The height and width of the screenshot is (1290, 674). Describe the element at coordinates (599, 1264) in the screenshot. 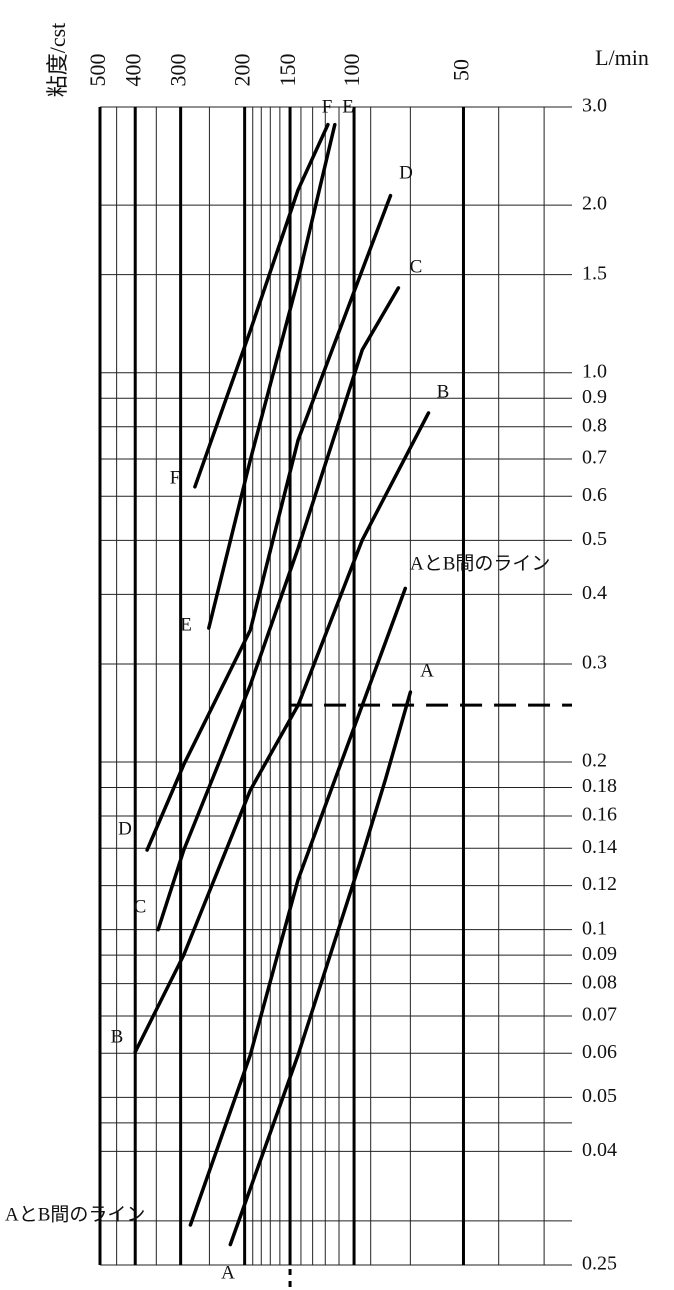

I see `y-tick-label: 0.25` at that location.